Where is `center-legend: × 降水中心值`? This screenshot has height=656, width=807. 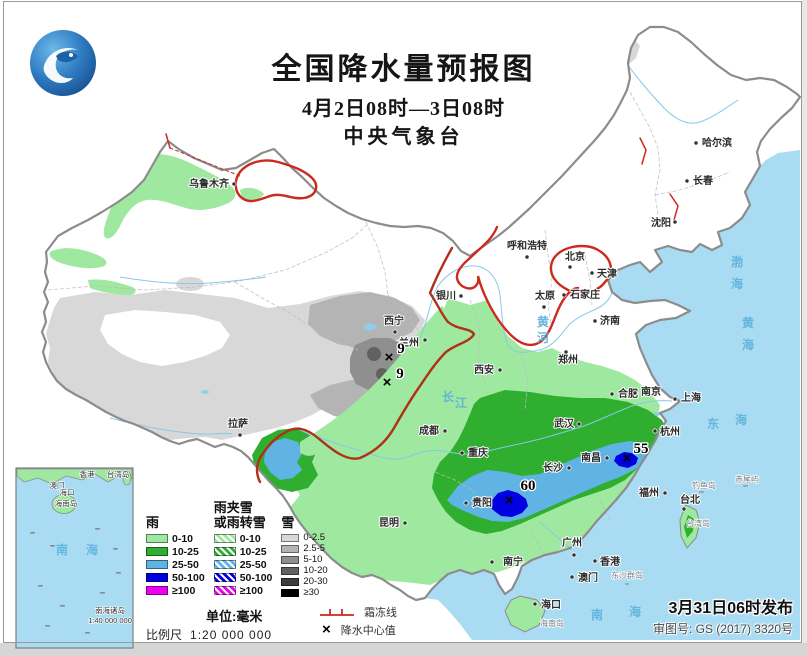 center-legend: × 降水中心值 is located at coordinates (359, 630).